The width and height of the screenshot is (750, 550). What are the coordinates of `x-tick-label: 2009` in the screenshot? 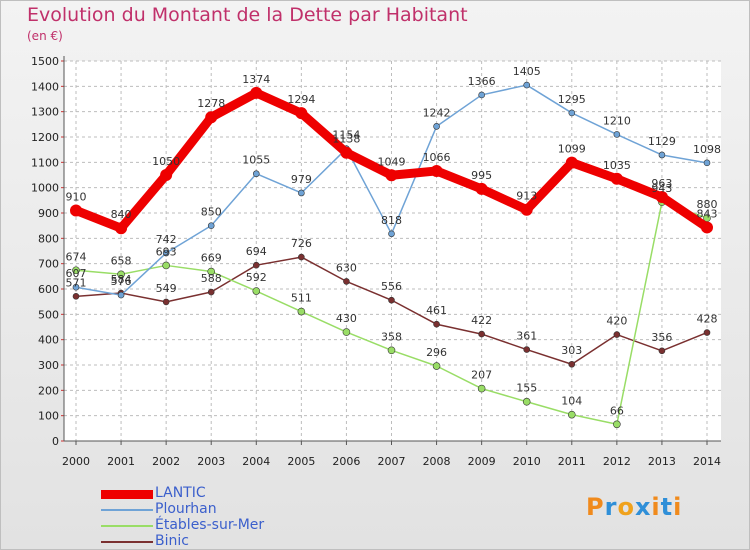 It's located at (482, 461).